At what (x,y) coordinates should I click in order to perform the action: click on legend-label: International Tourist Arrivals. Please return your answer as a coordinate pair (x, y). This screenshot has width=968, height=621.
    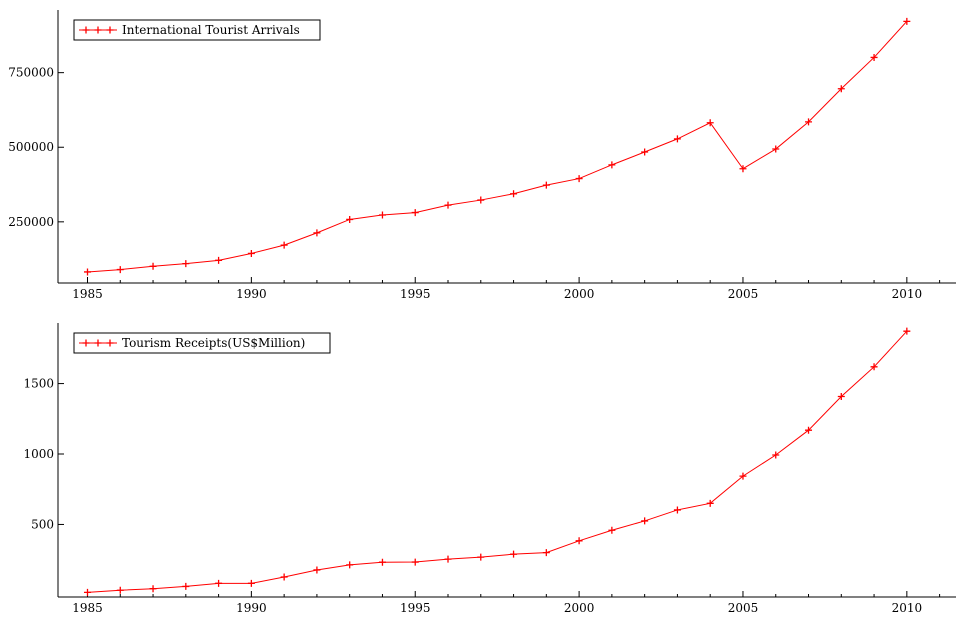
    Looking at the image, I should click on (211, 30).